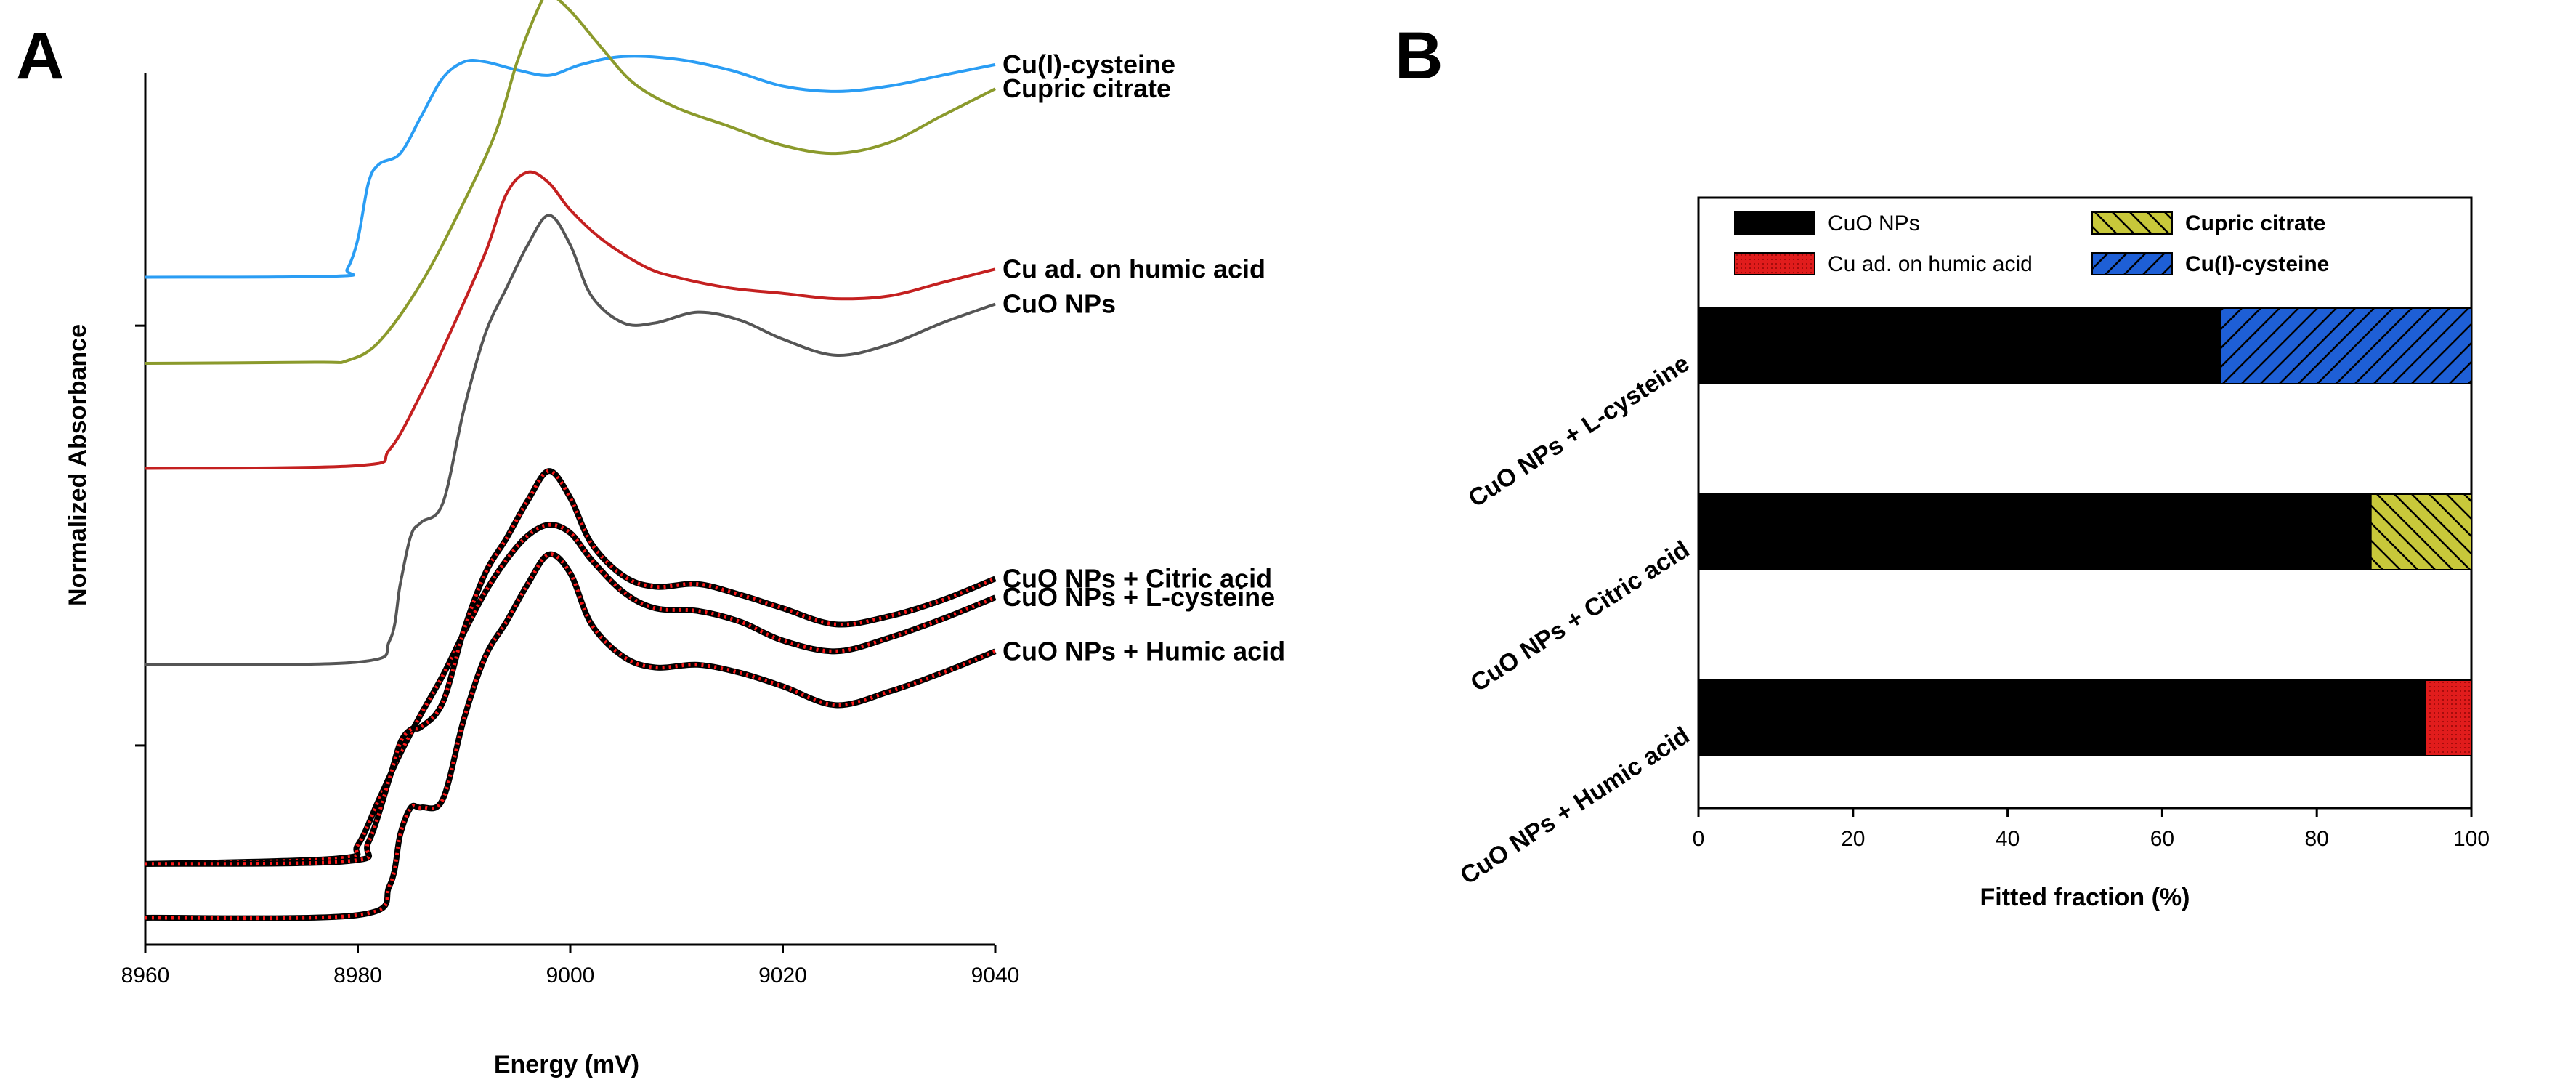 The height and width of the screenshot is (1090, 2576). Describe the element at coordinates (570, 320) in the screenshot. I see `series-line-cu-ad-on-humic-acid` at that location.